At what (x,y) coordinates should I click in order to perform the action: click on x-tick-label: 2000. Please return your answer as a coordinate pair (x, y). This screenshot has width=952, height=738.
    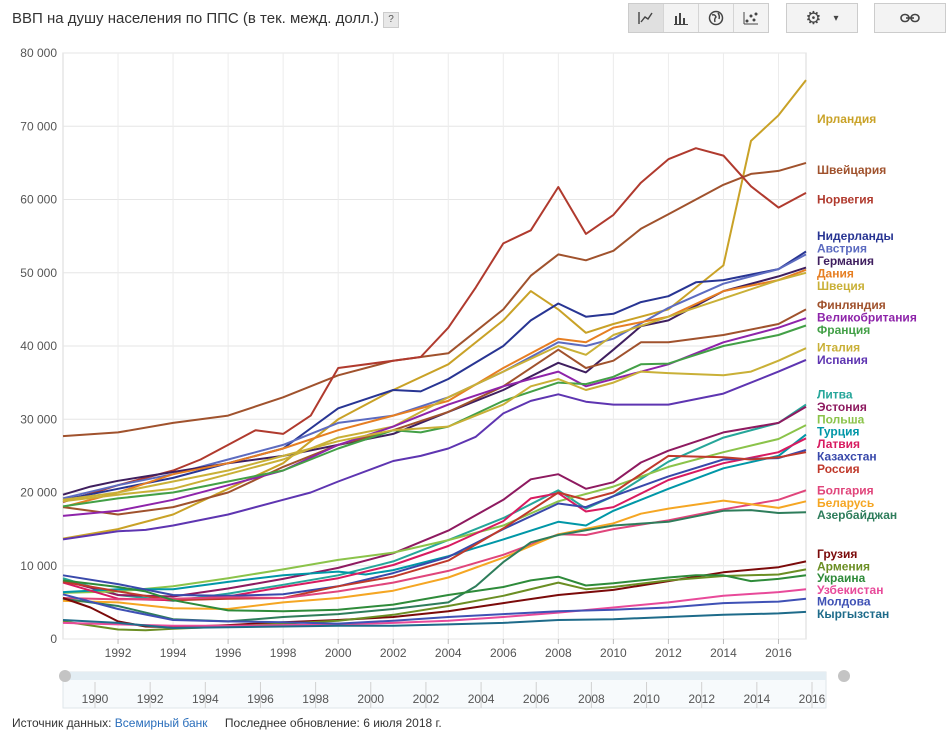
    Looking at the image, I should click on (338, 653).